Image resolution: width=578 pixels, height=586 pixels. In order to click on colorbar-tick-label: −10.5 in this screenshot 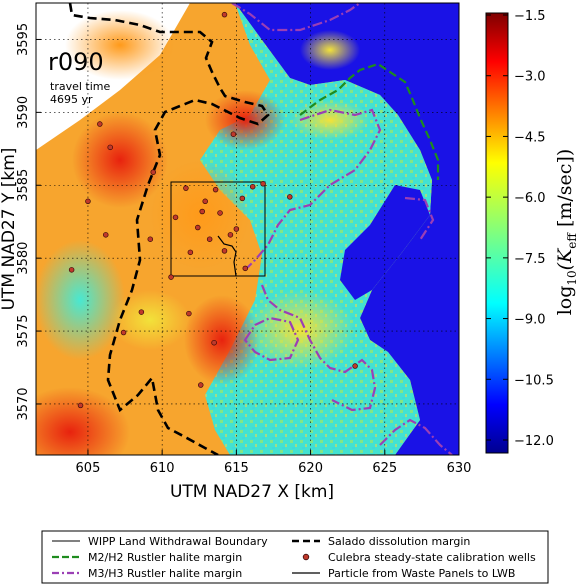, I will do `click(534, 380)`.